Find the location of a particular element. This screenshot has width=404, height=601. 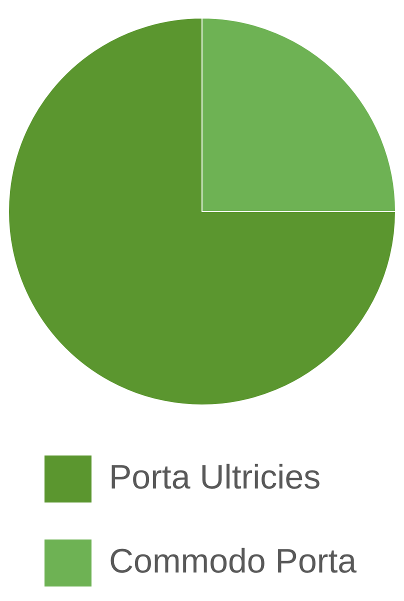

legend-label: Commodo Porta is located at coordinates (233, 561).